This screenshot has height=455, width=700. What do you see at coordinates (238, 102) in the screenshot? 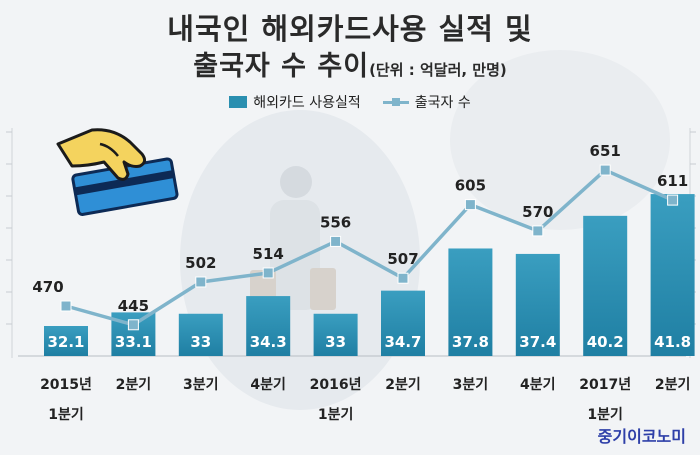
I see `legend-bar-swatch` at bounding box center [238, 102].